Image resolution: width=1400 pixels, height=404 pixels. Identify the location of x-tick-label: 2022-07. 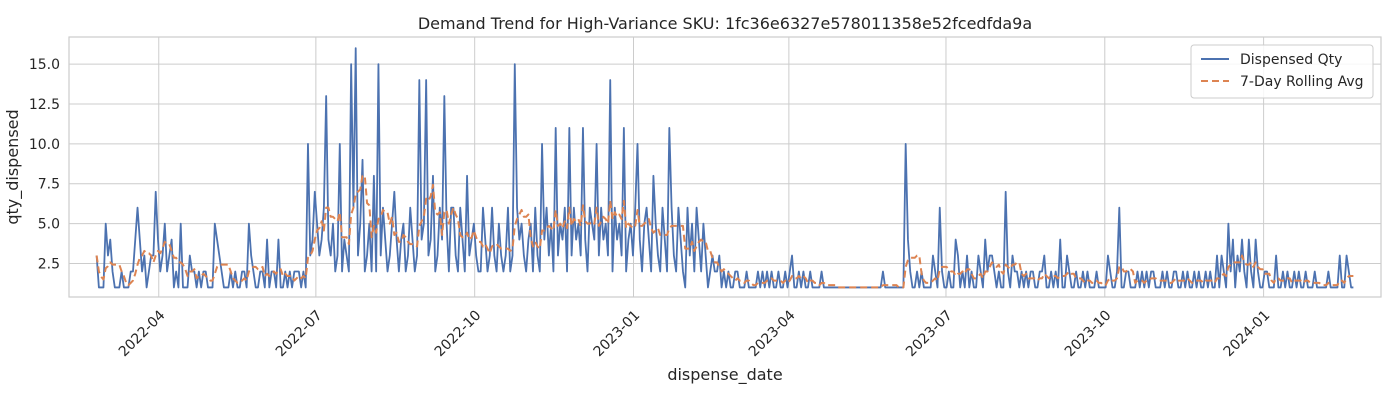
(299, 333).